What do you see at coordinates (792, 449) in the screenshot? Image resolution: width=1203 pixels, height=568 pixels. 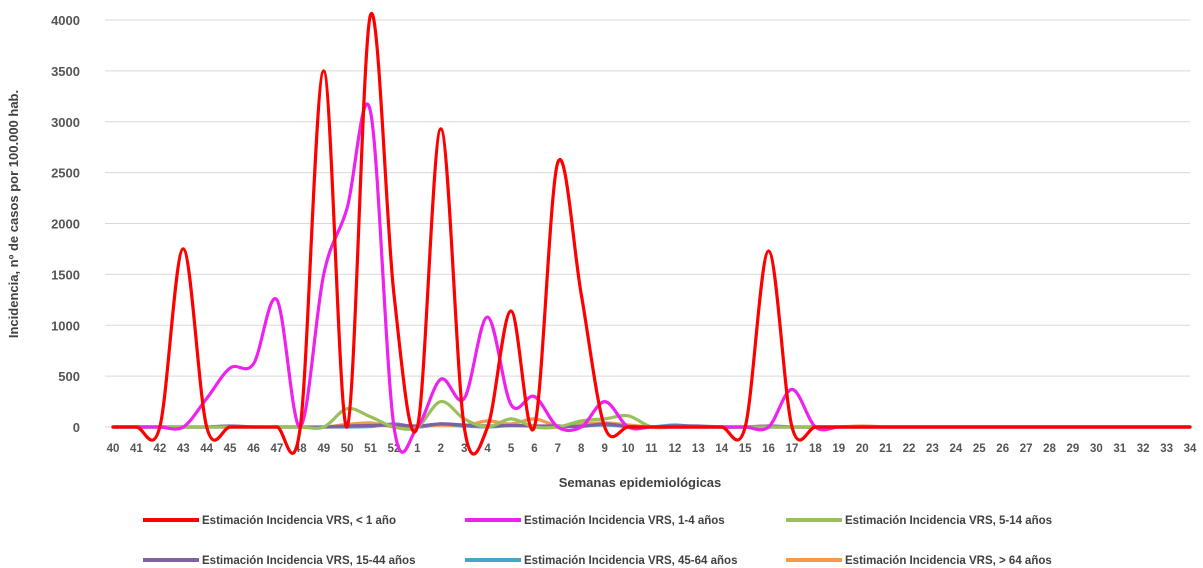 I see `x-tick-label: 17` at bounding box center [792, 449].